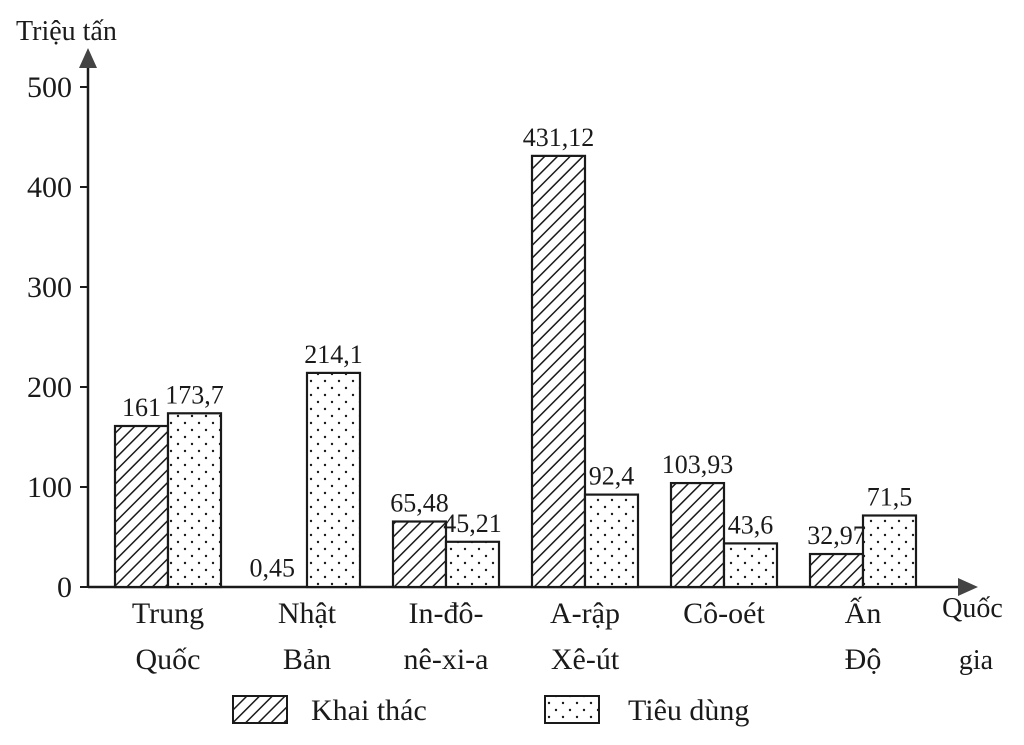  What do you see at coordinates (585, 613) in the screenshot?
I see `category-label-line: A-rập` at bounding box center [585, 613].